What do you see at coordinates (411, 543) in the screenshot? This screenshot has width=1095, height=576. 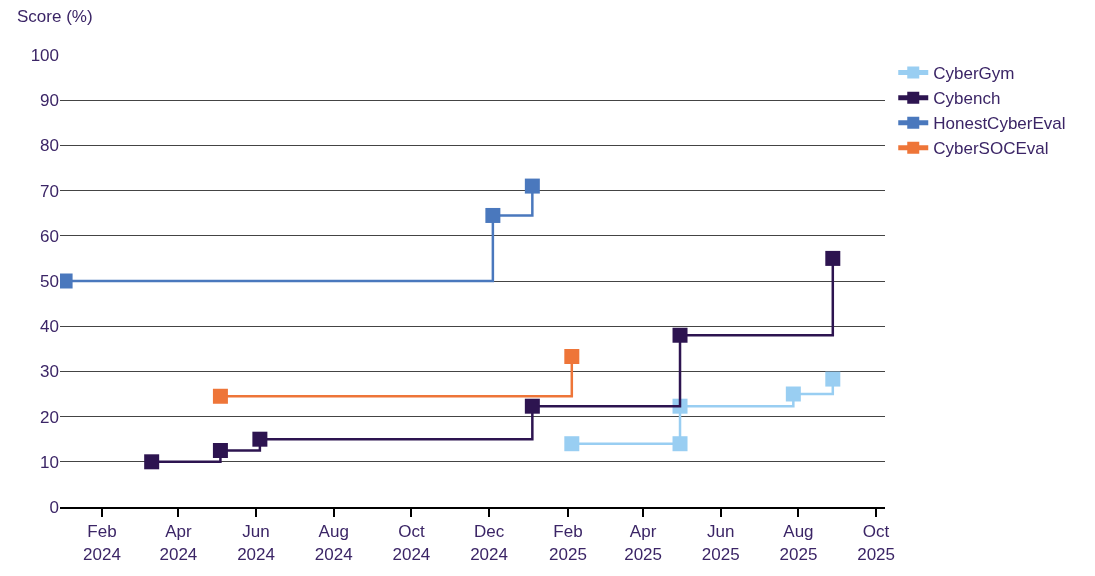 I see `x-tick-label: Oct 2024` at bounding box center [411, 543].